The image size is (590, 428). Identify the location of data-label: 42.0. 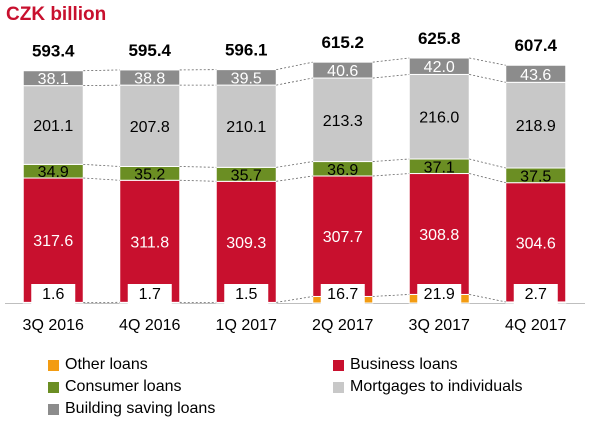
(439, 67).